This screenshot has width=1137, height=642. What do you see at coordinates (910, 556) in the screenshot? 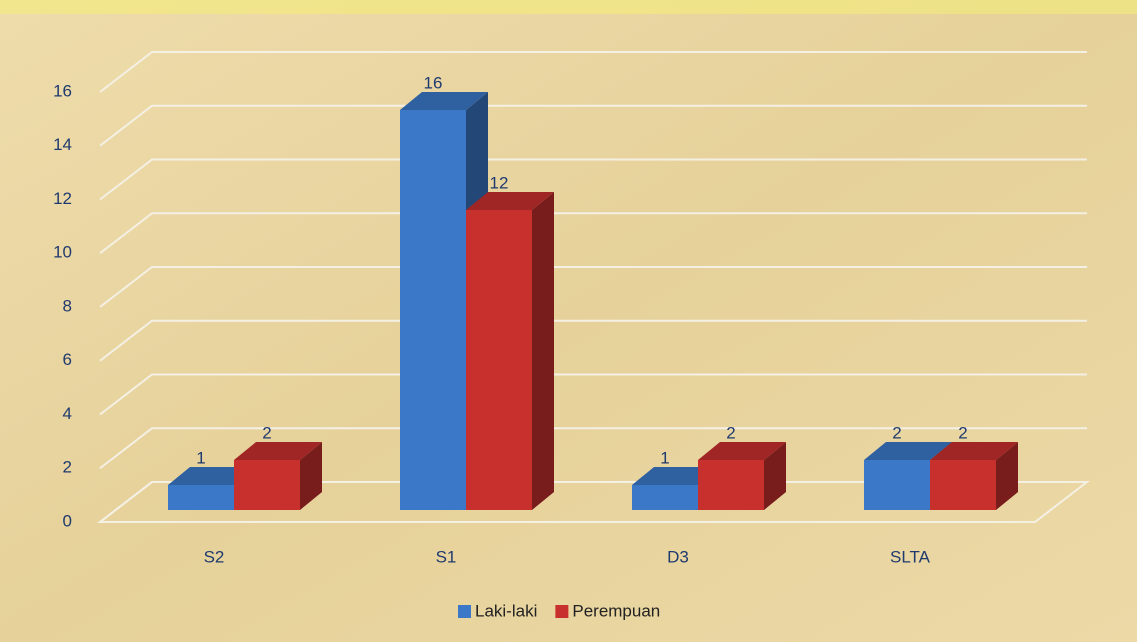
I see `x-tick-label: SLTA` at bounding box center [910, 556].